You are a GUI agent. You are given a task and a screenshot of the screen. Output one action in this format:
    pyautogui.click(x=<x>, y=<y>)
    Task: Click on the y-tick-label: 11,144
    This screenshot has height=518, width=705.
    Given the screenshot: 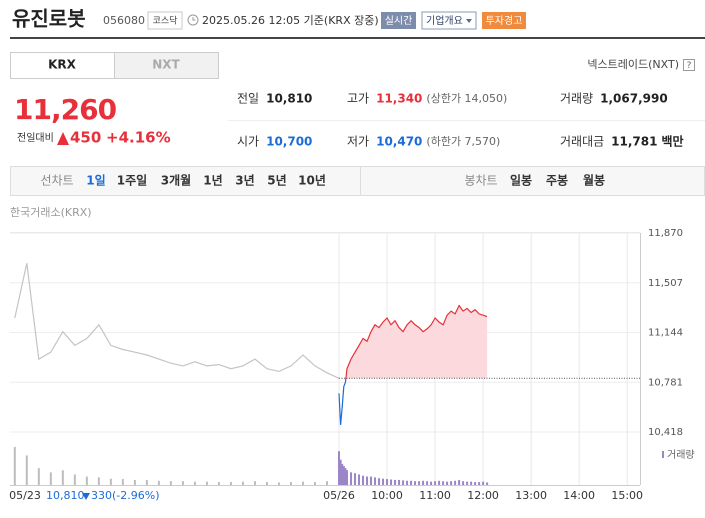 What is the action you would take?
    pyautogui.click(x=665, y=333)
    